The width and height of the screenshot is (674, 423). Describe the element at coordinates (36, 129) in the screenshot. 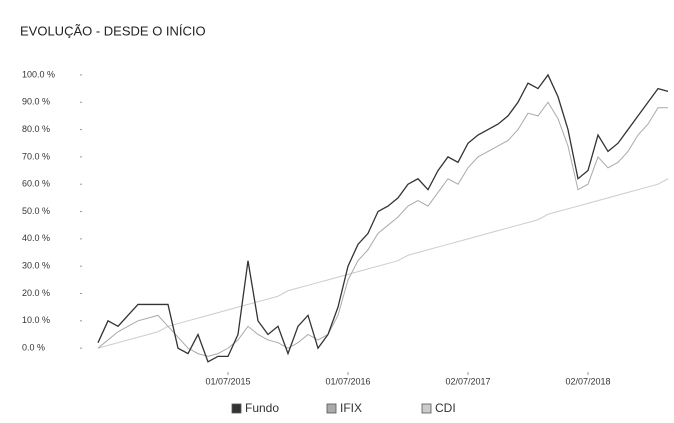

I see `y-tick-label: 80.0 %` at that location.